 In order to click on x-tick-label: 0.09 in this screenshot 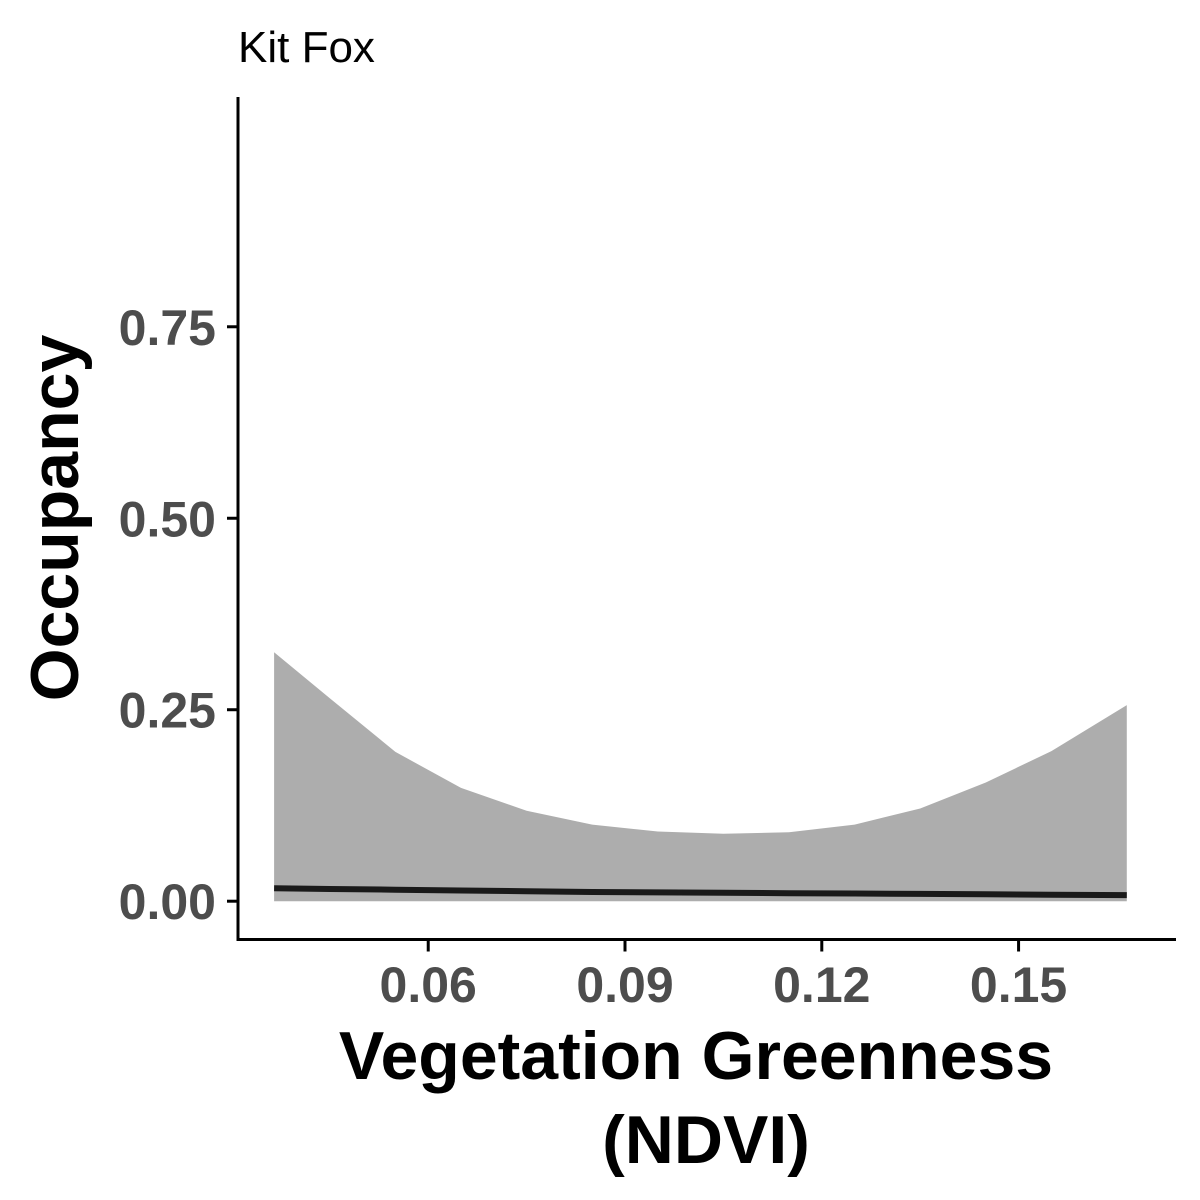, I will do `click(624, 985)`.